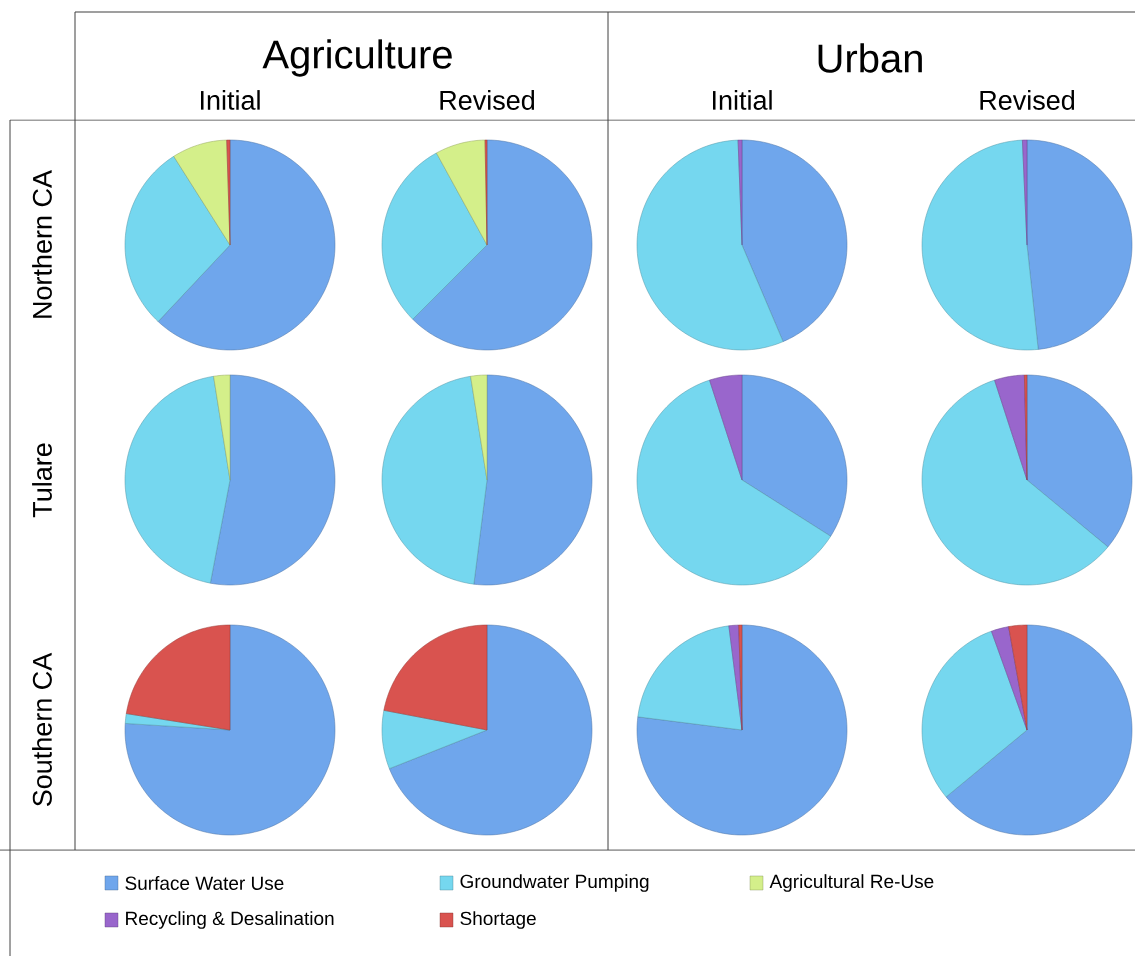  I want to click on text: Northern CA, so click(42, 244).